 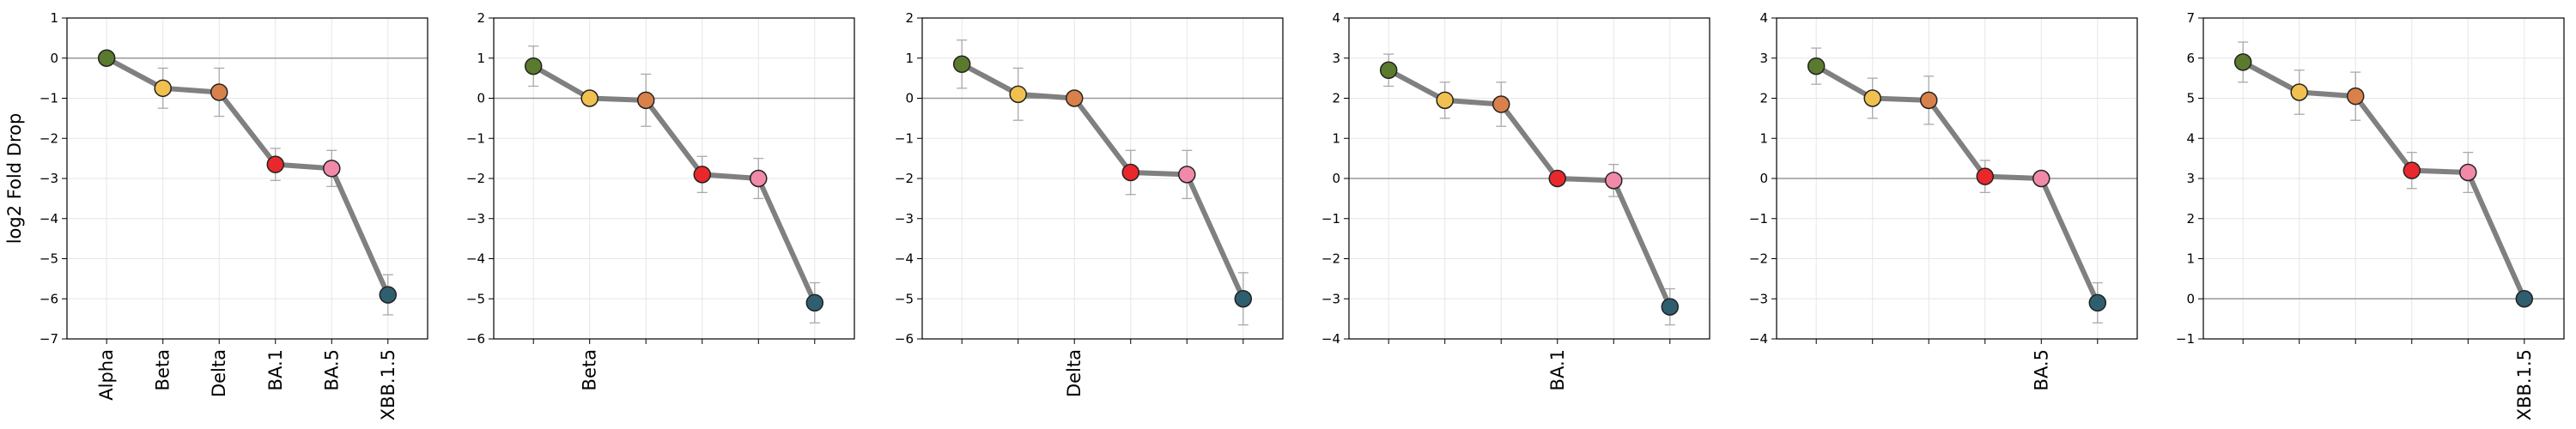 What do you see at coordinates (2190, 58) in the screenshot?
I see `y-tick-label: 6` at bounding box center [2190, 58].